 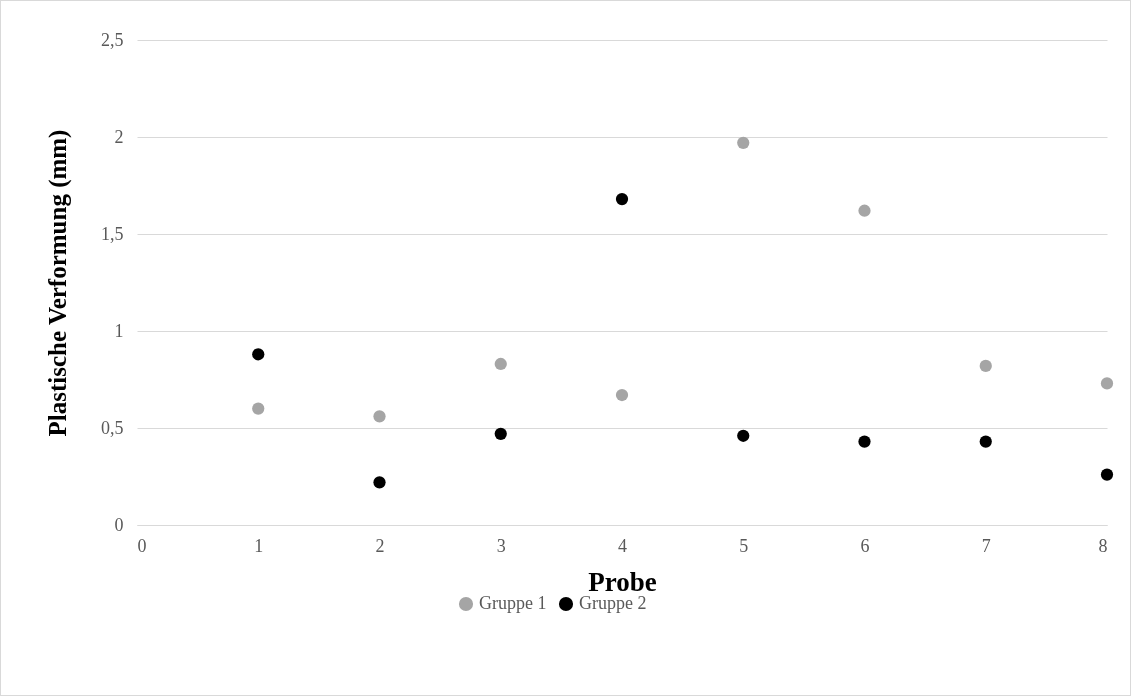 I want to click on x-tick-label: 4, so click(x=622, y=545).